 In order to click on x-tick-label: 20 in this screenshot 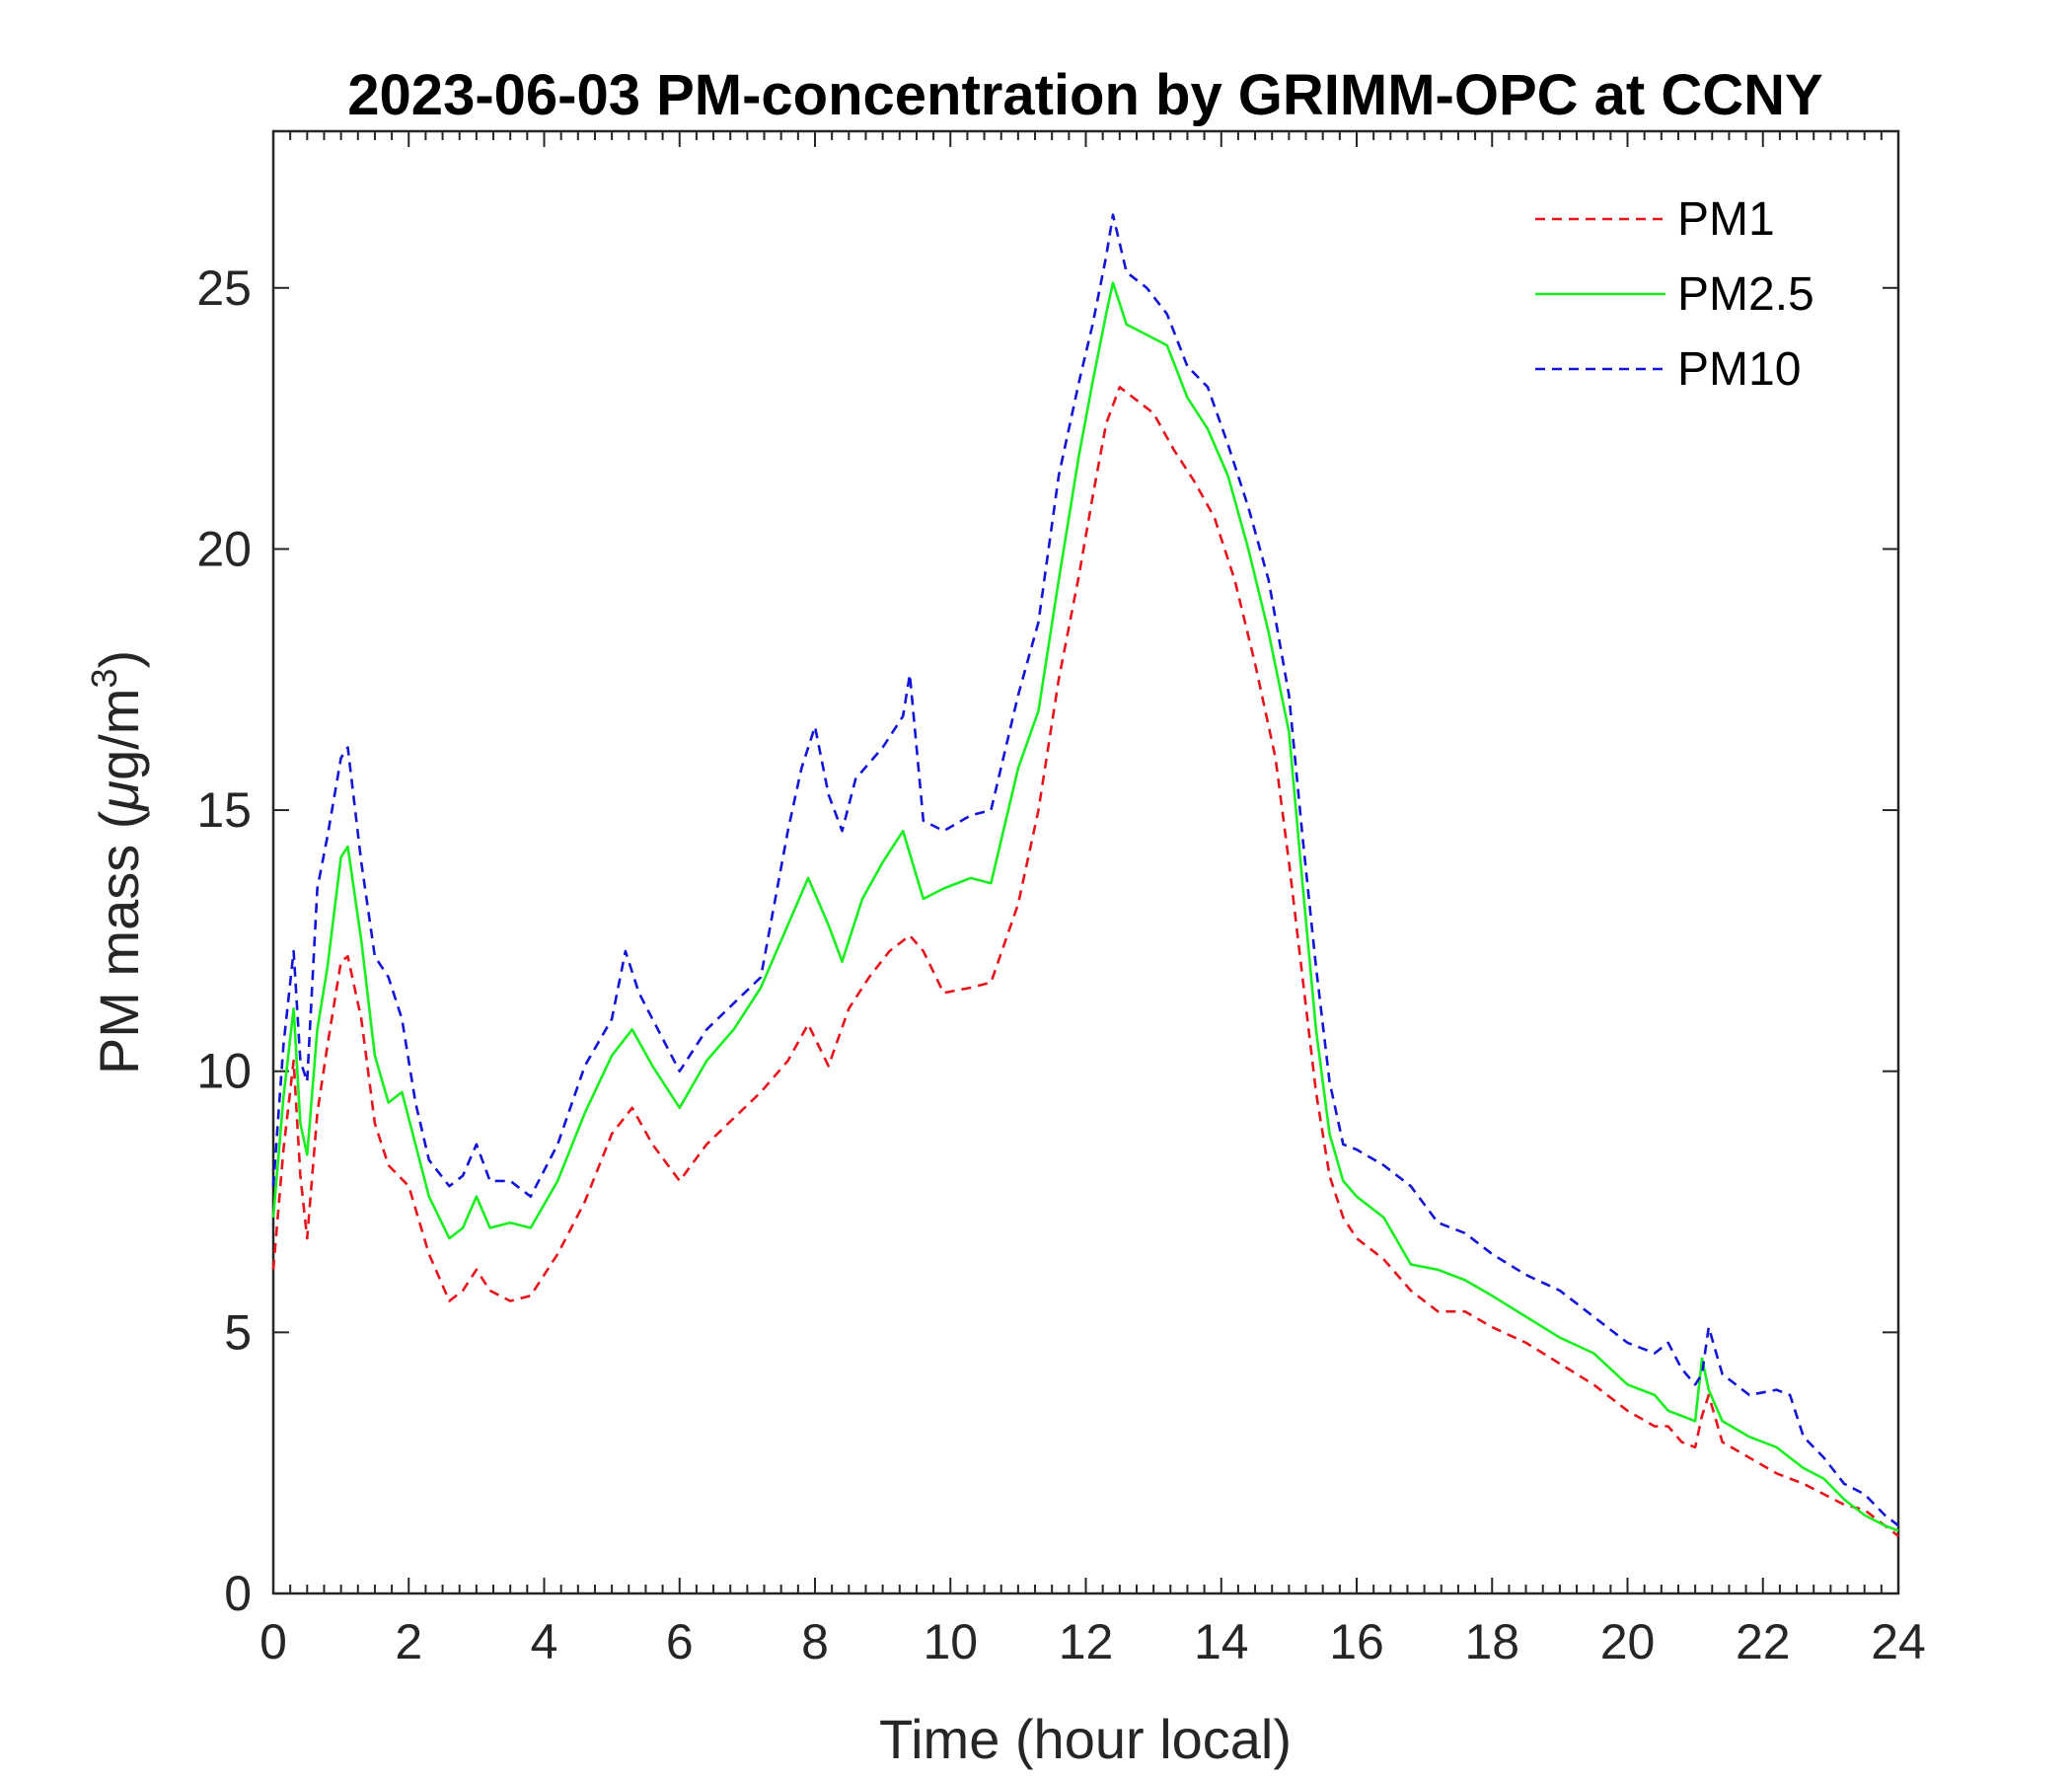, I will do `click(1628, 1642)`.